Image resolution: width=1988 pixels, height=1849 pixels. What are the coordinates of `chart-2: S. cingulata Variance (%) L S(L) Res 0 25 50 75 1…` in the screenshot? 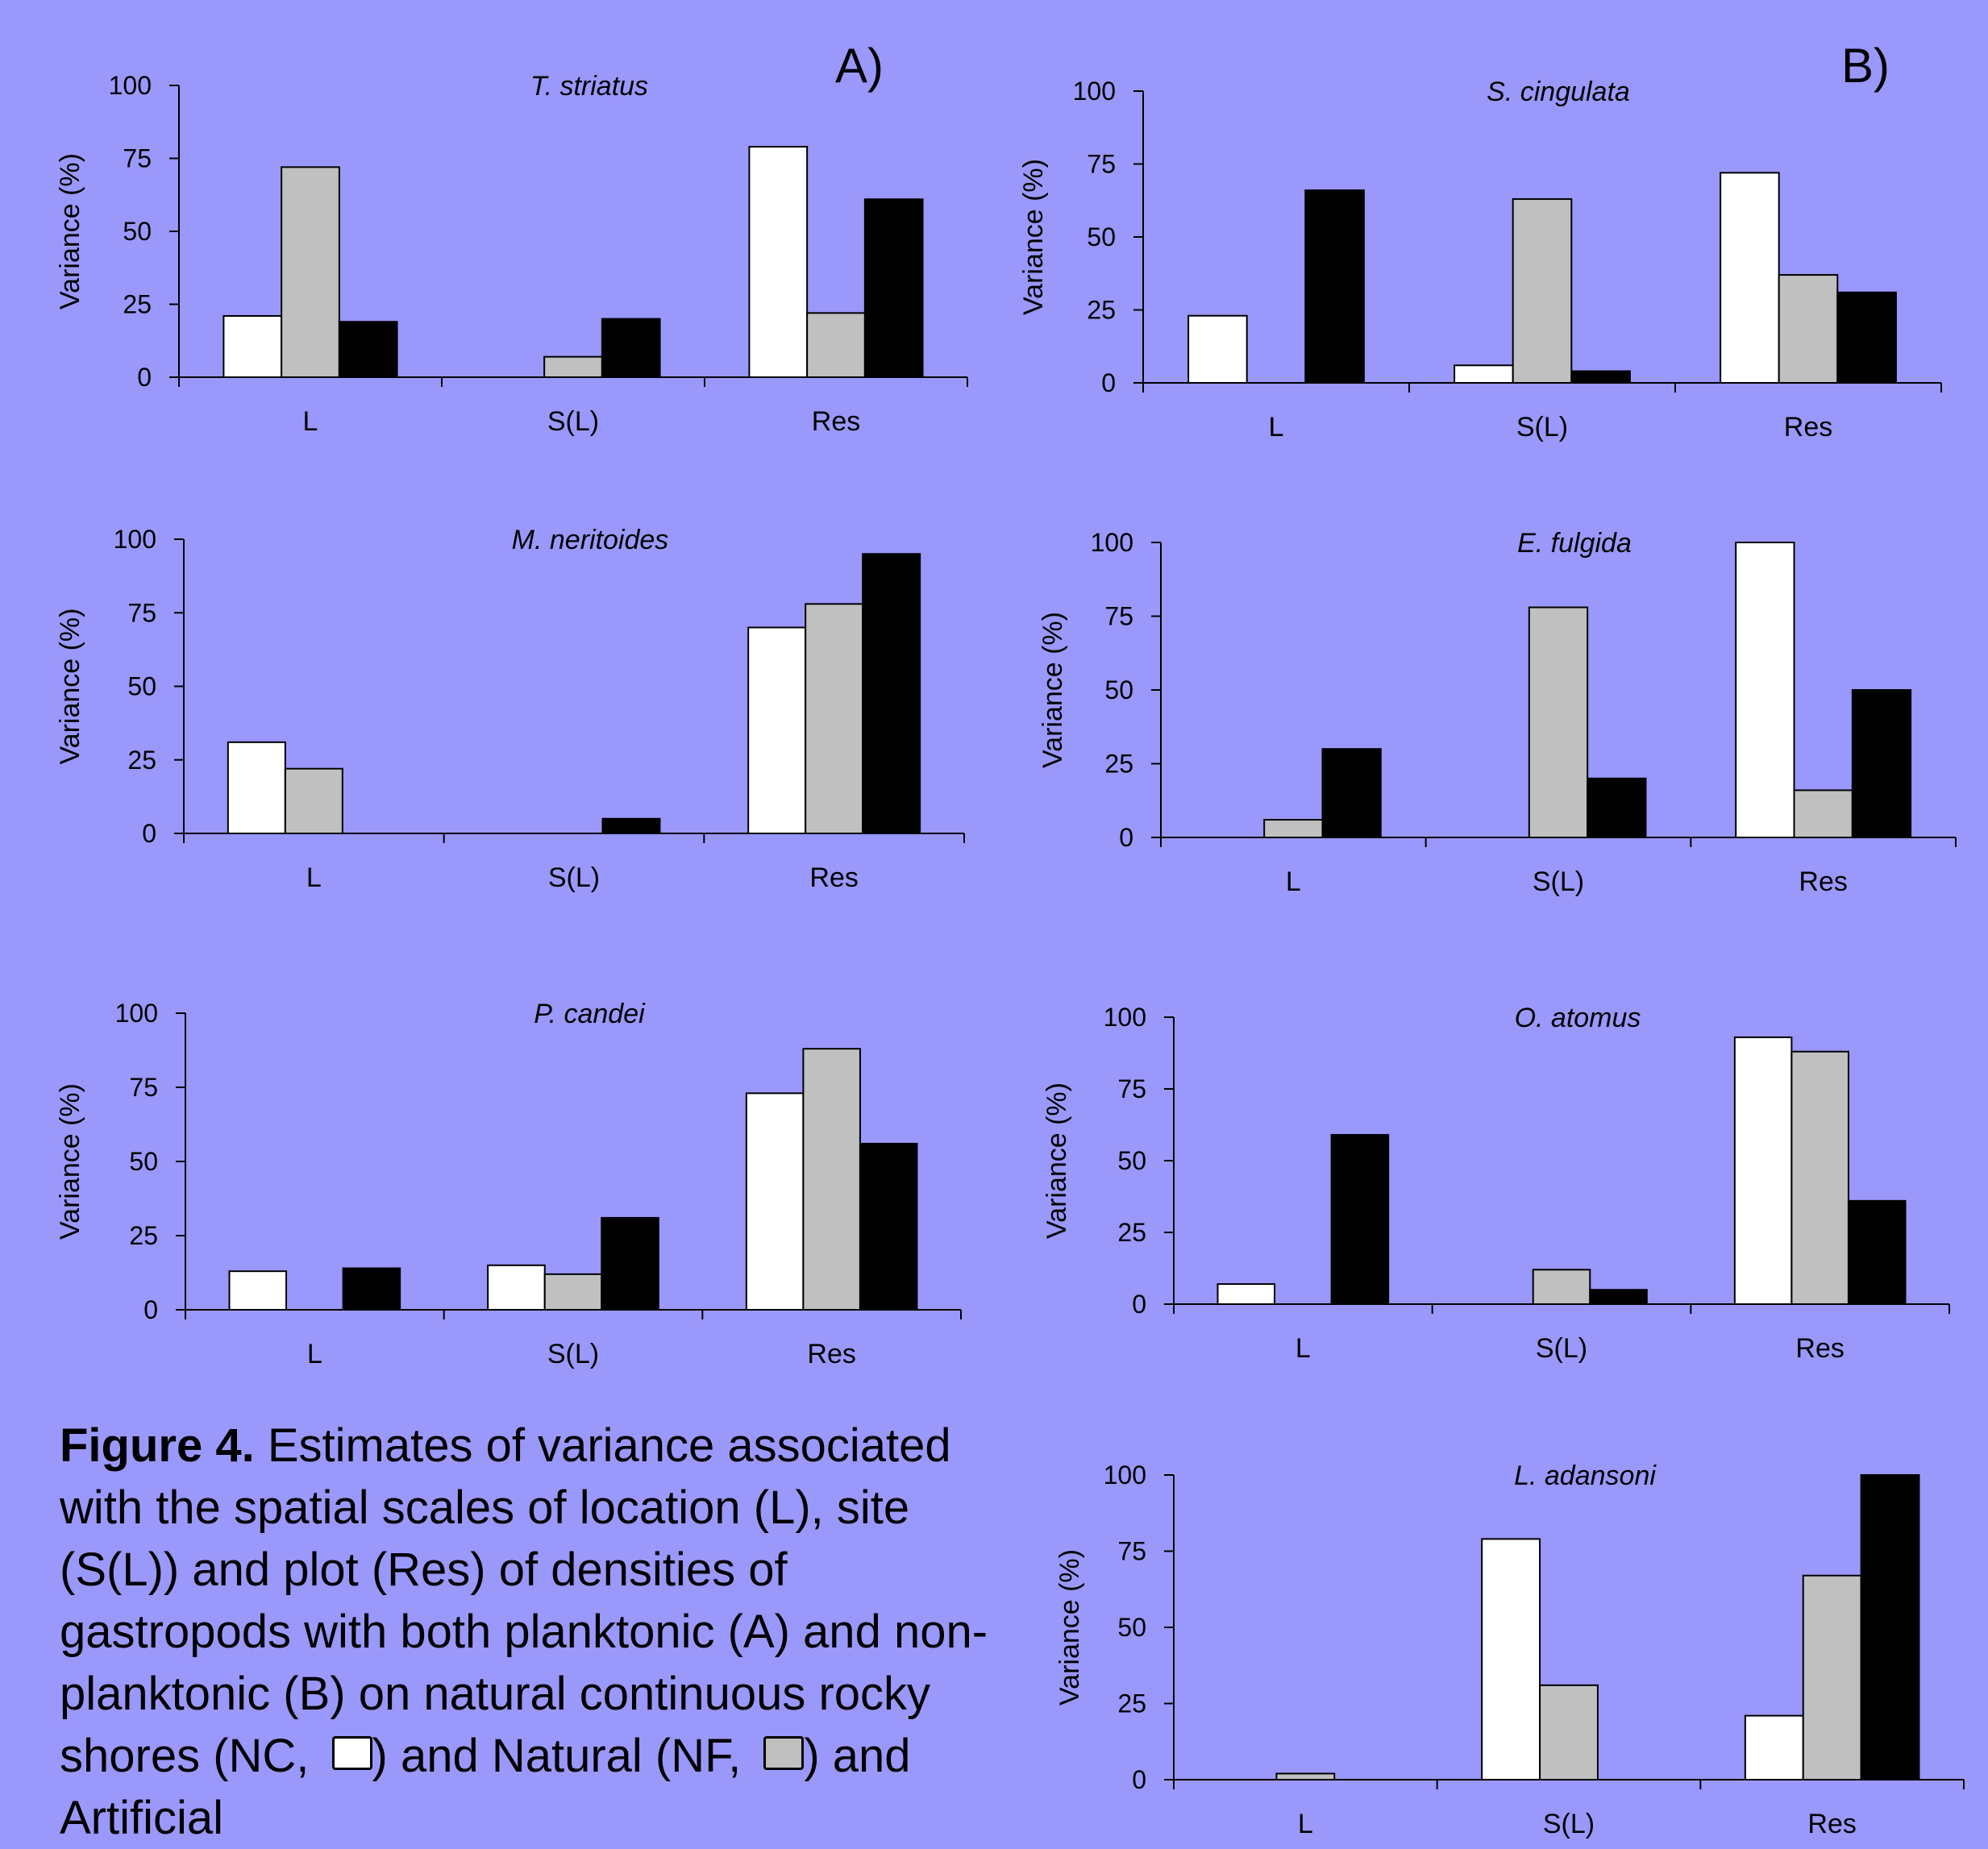 It's located at (1480, 260).